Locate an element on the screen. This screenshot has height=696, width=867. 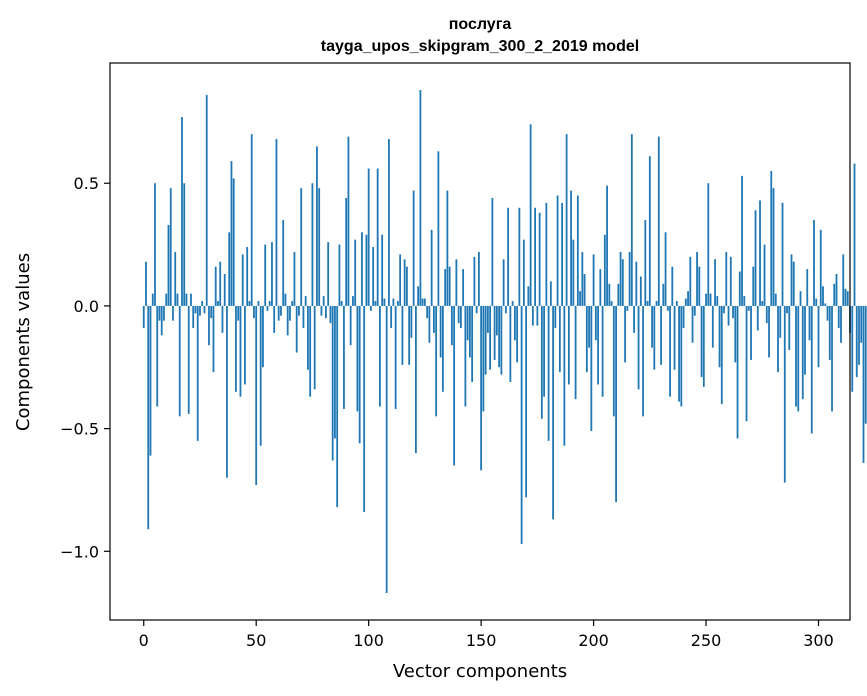
x-tick-label: 200 is located at coordinates (593, 640).